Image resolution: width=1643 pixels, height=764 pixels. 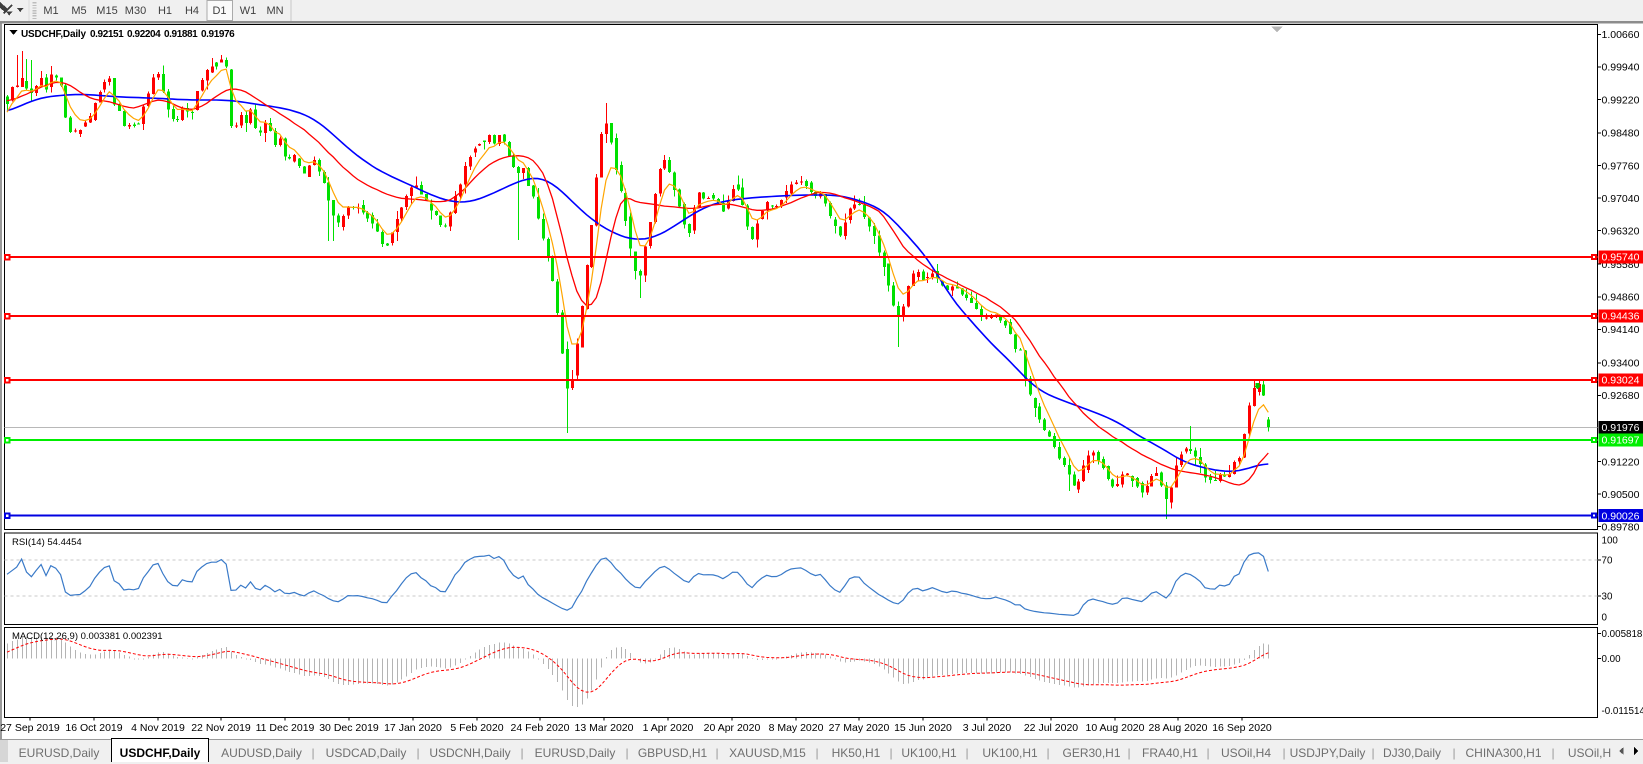 What do you see at coordinates (1621, 232) in the screenshot?
I see `svg-text: 0.96320` at bounding box center [1621, 232].